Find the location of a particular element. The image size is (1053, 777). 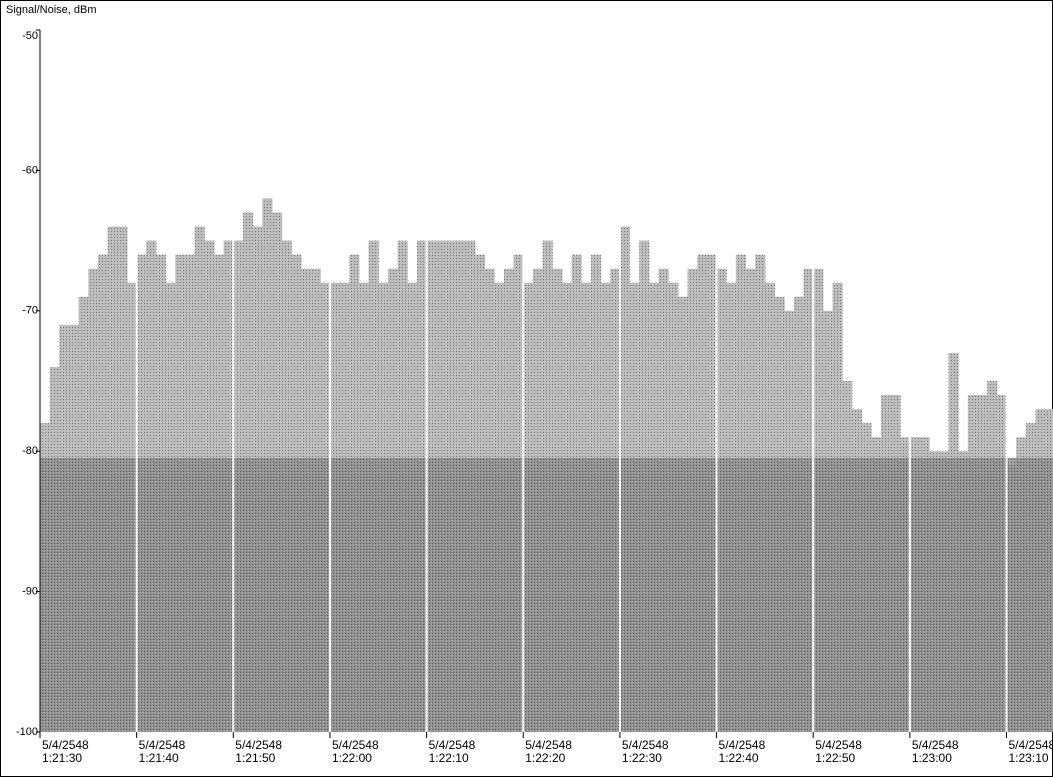

x-tick-label: 5/4/2548 1:22:40 is located at coordinates (742, 751).